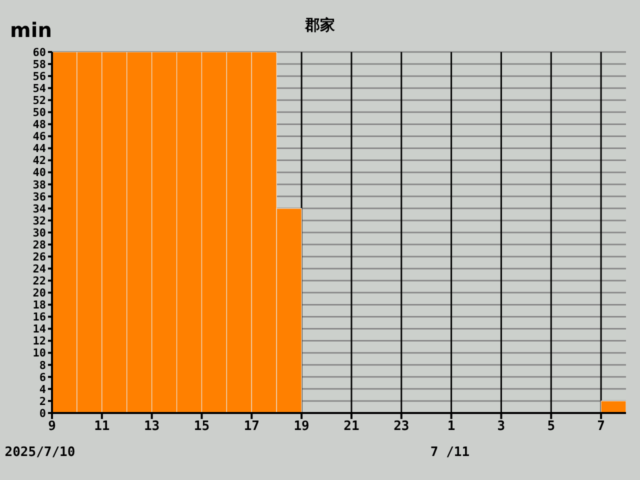  What do you see at coordinates (39, 209) in the screenshot?
I see `y-tick-label: 34` at bounding box center [39, 209].